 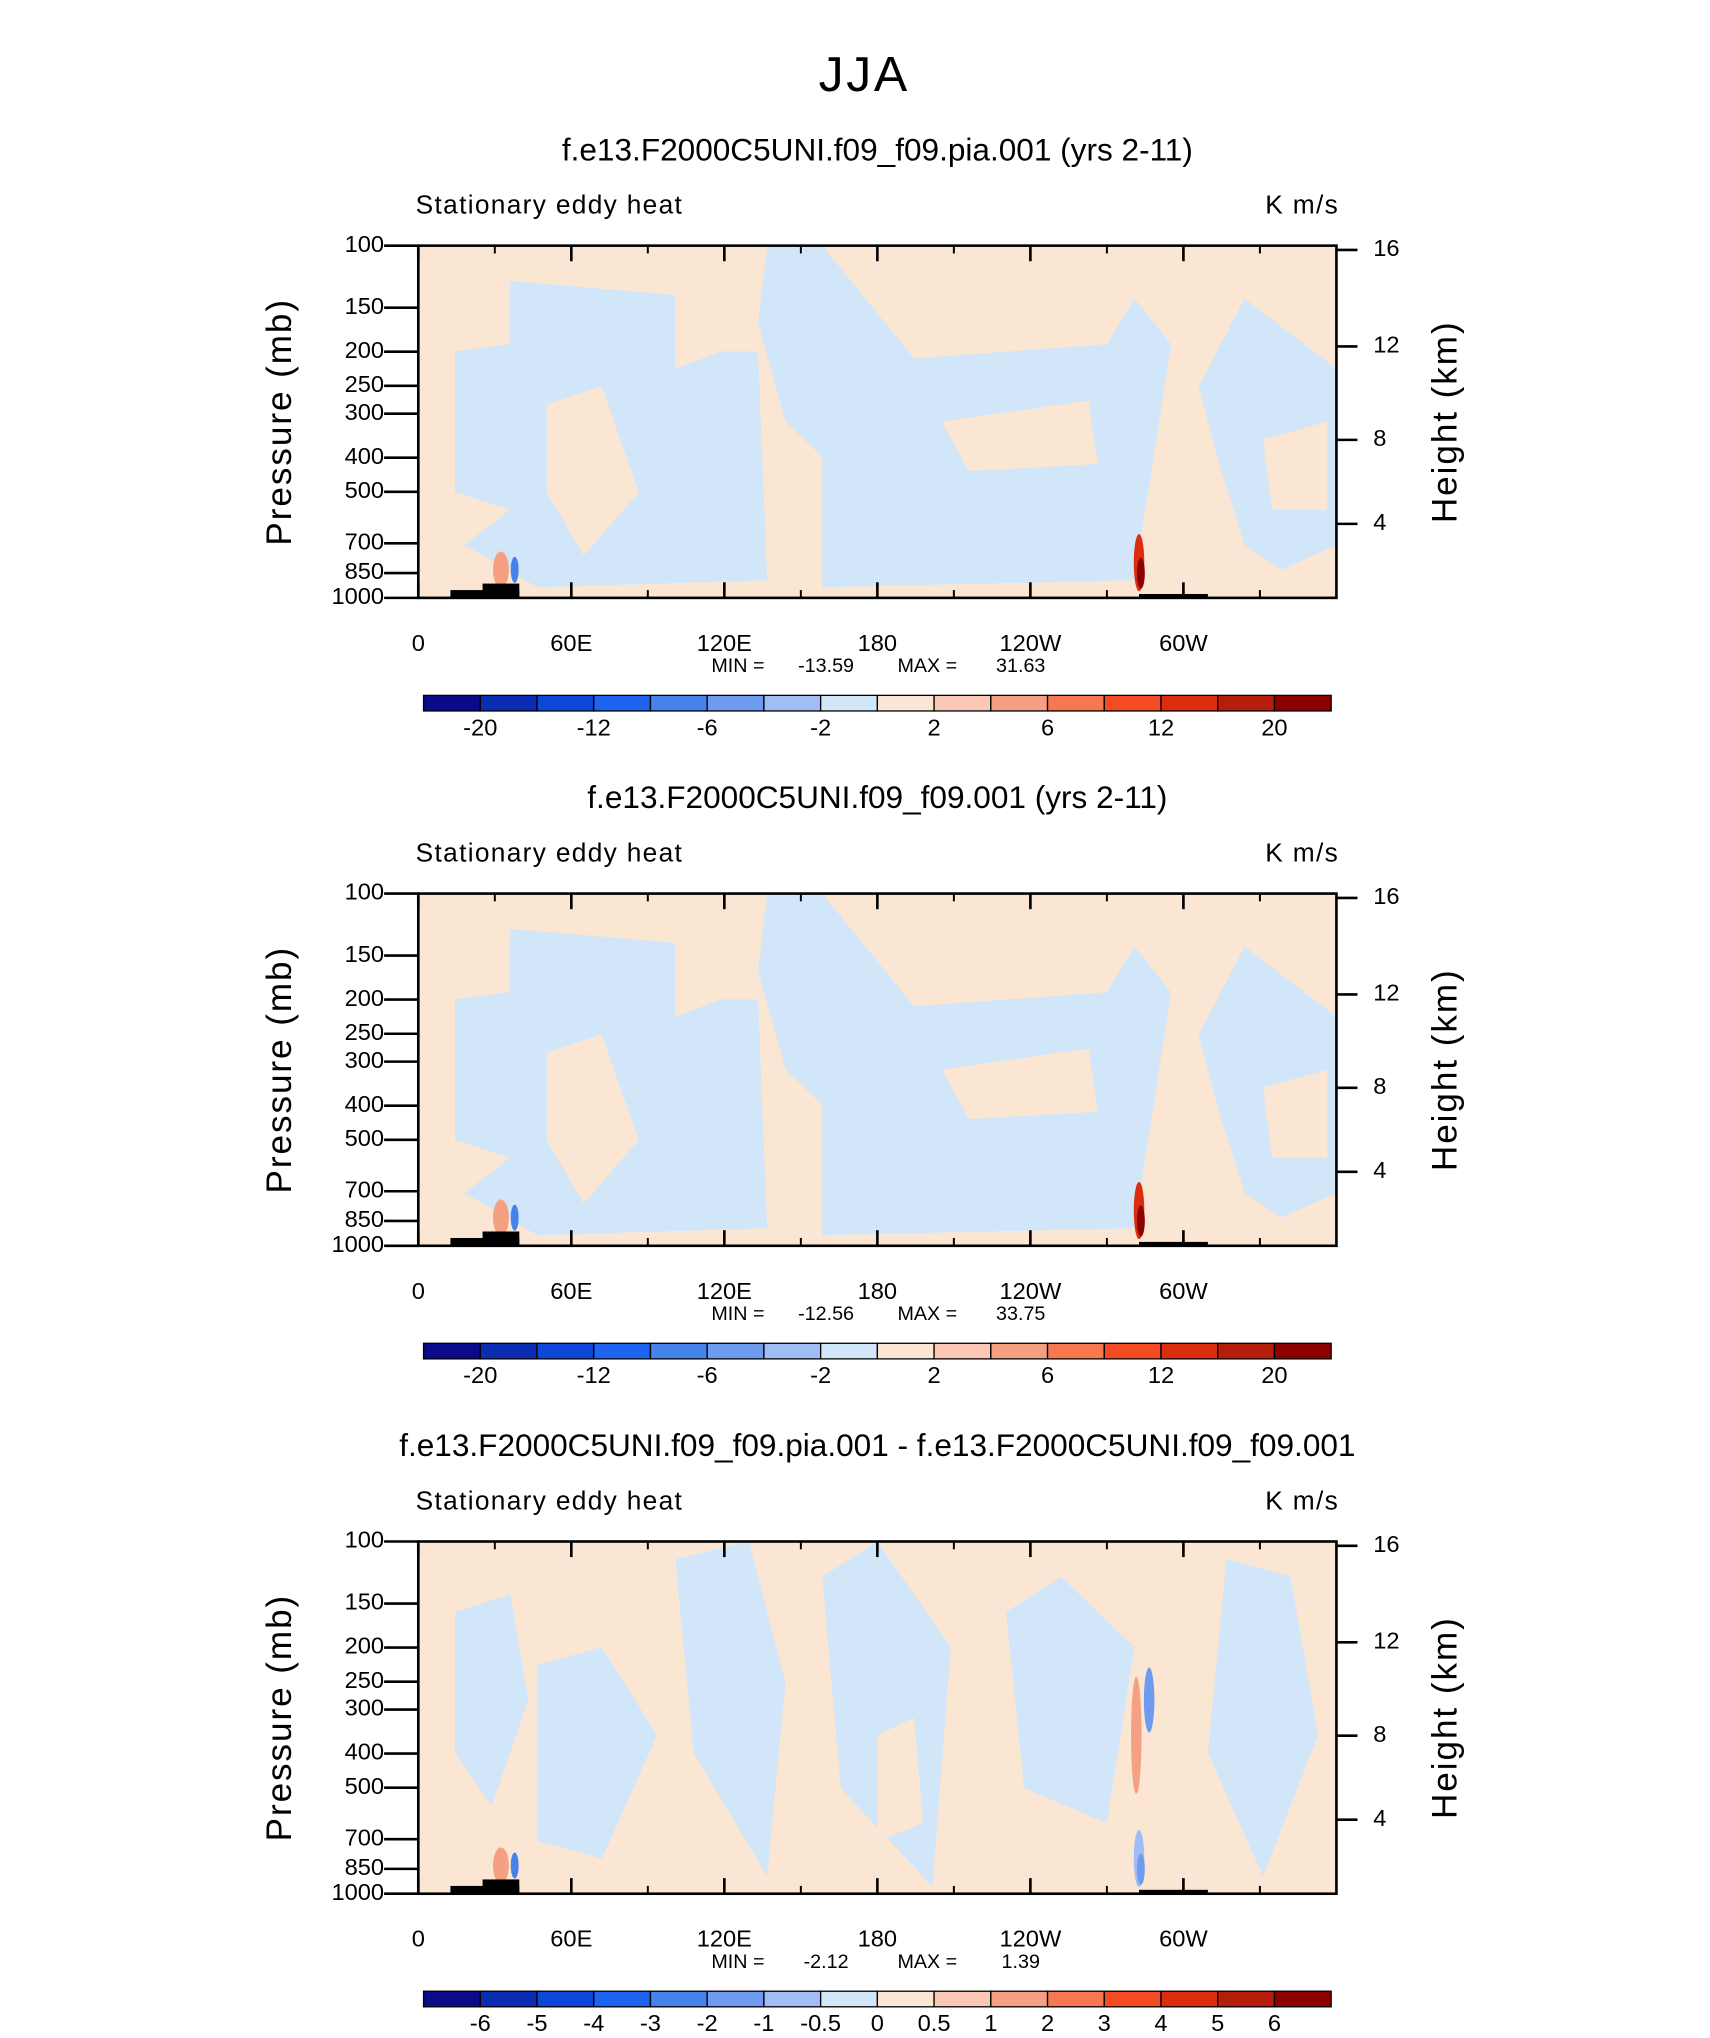 What do you see at coordinates (364, 384) in the screenshot?
I see `y-tick-label: 250` at bounding box center [364, 384].